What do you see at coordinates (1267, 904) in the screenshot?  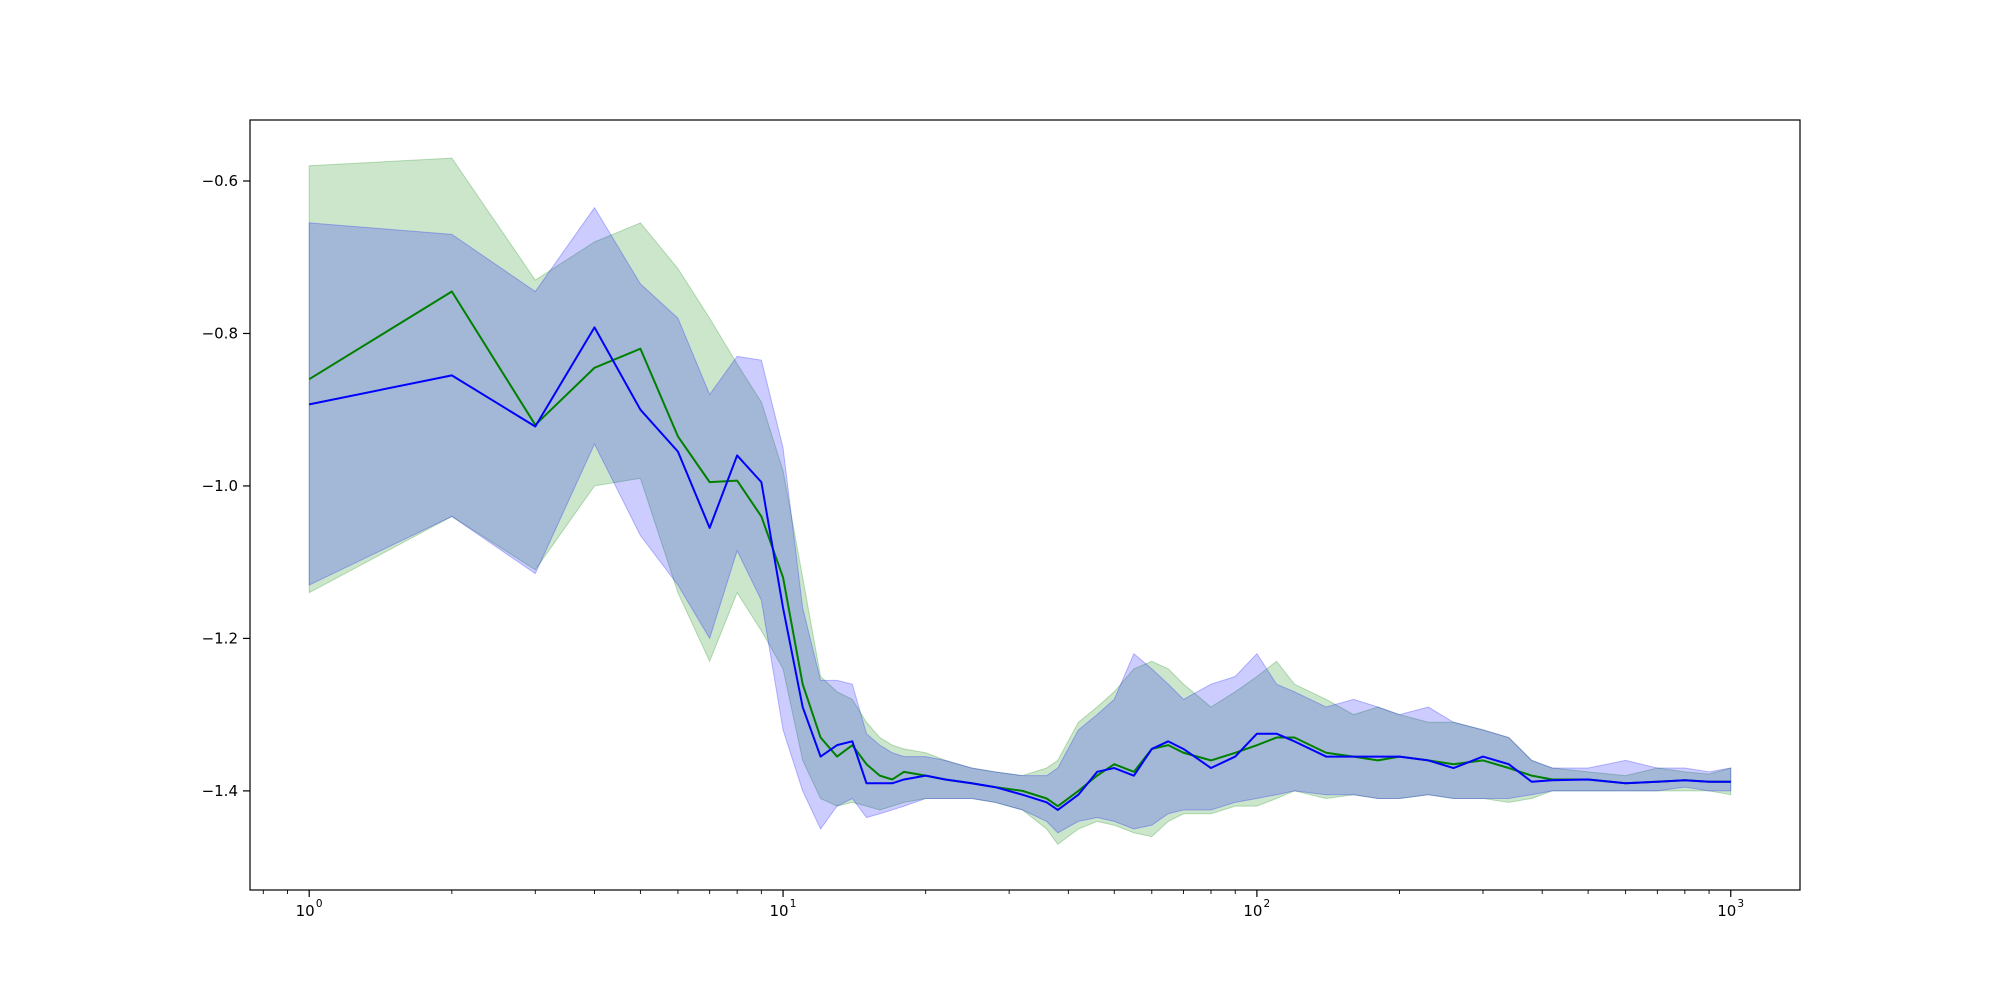 I see `x-tick-exponent: 2` at bounding box center [1267, 904].